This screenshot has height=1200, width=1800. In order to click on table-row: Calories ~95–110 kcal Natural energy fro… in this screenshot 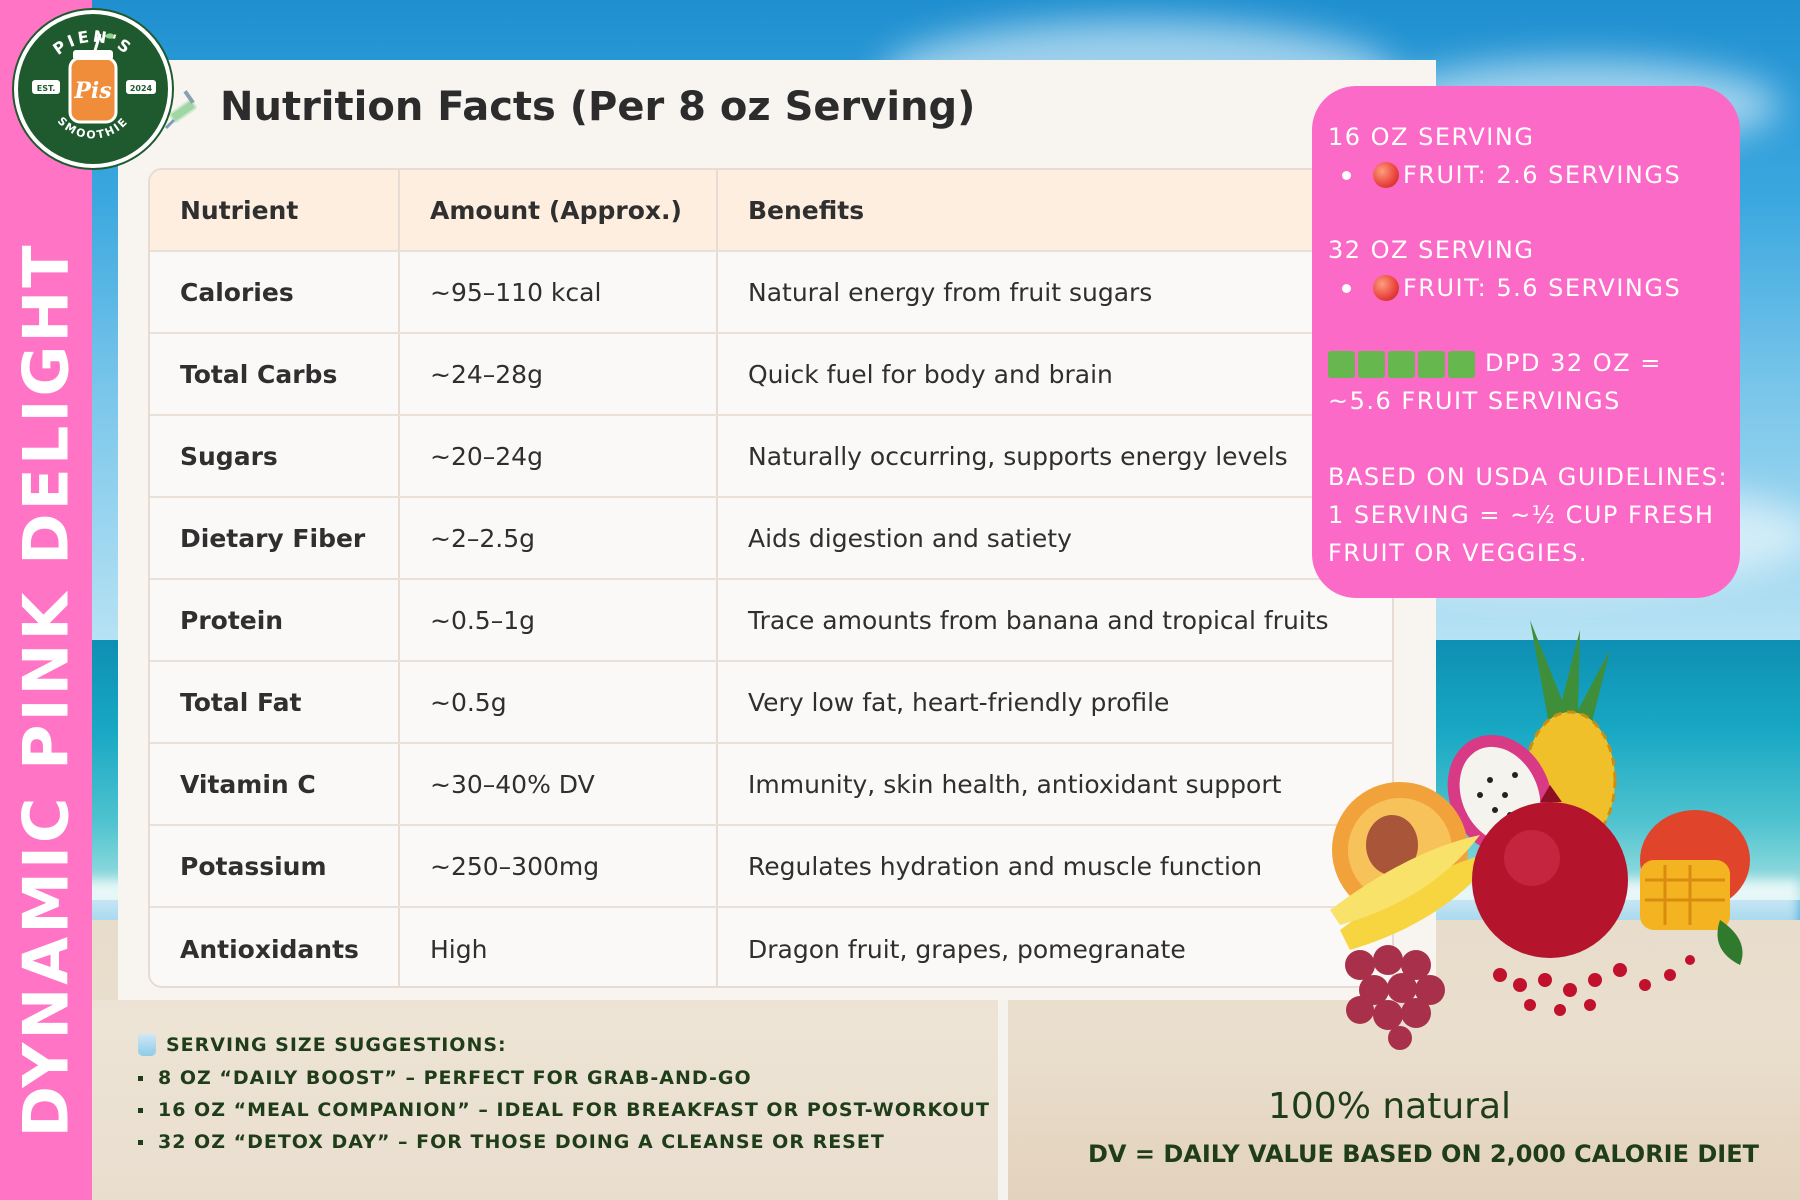, I will do `click(771, 293)`.